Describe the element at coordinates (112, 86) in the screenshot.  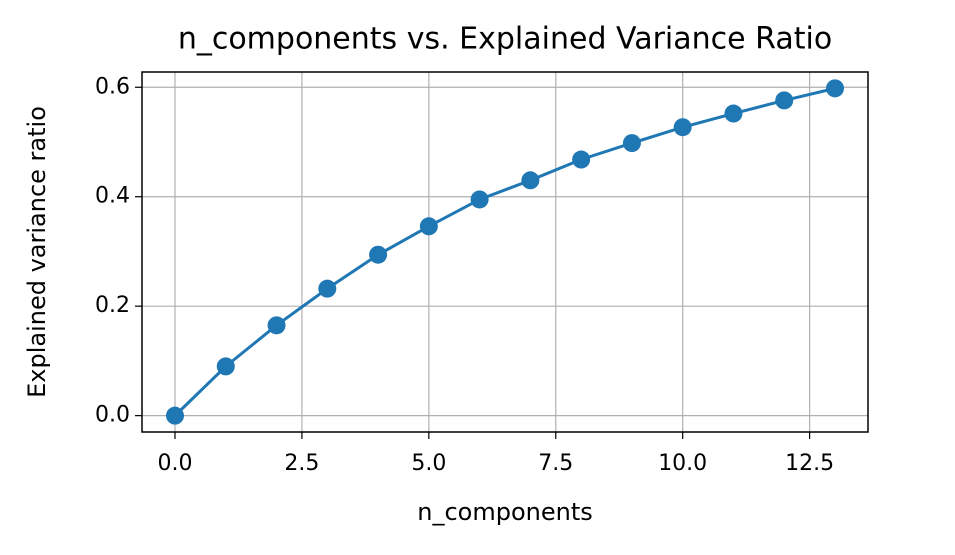
I see `y-tick-label: 0.6` at that location.